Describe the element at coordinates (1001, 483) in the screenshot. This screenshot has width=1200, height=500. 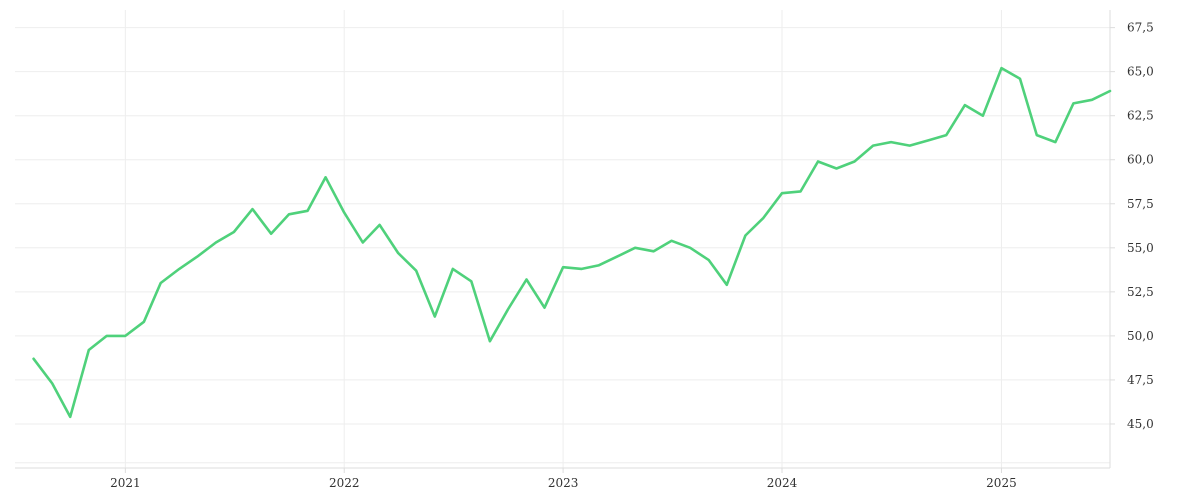
I see `x-tick-label: 2025` at that location.